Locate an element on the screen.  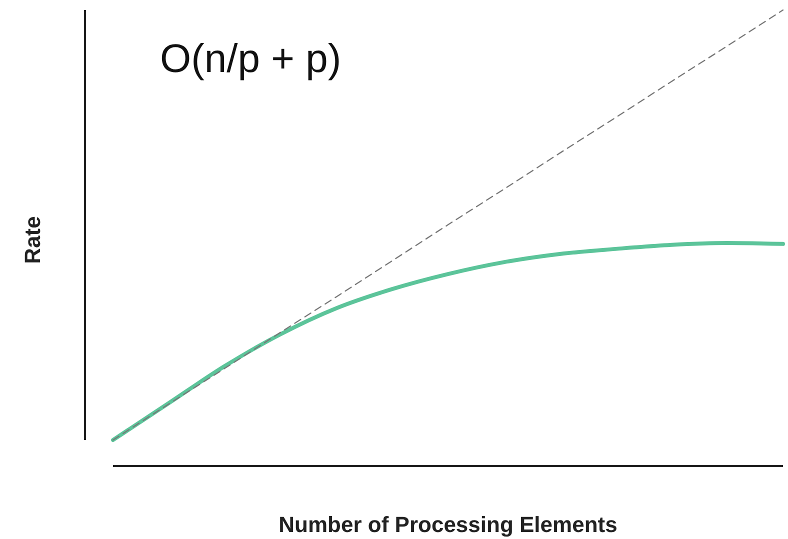
y-axis-title: Rate is located at coordinates (32, 240).